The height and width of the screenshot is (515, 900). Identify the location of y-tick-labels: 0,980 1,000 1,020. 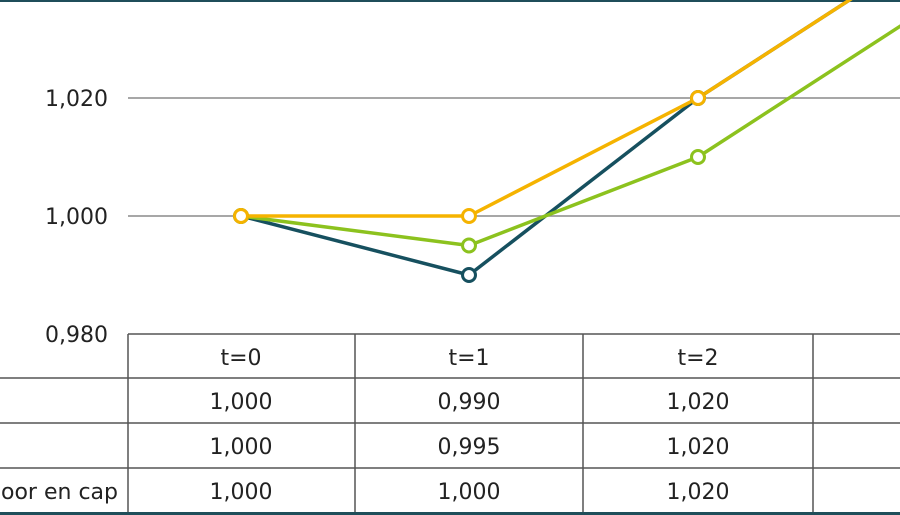
(76, 217).